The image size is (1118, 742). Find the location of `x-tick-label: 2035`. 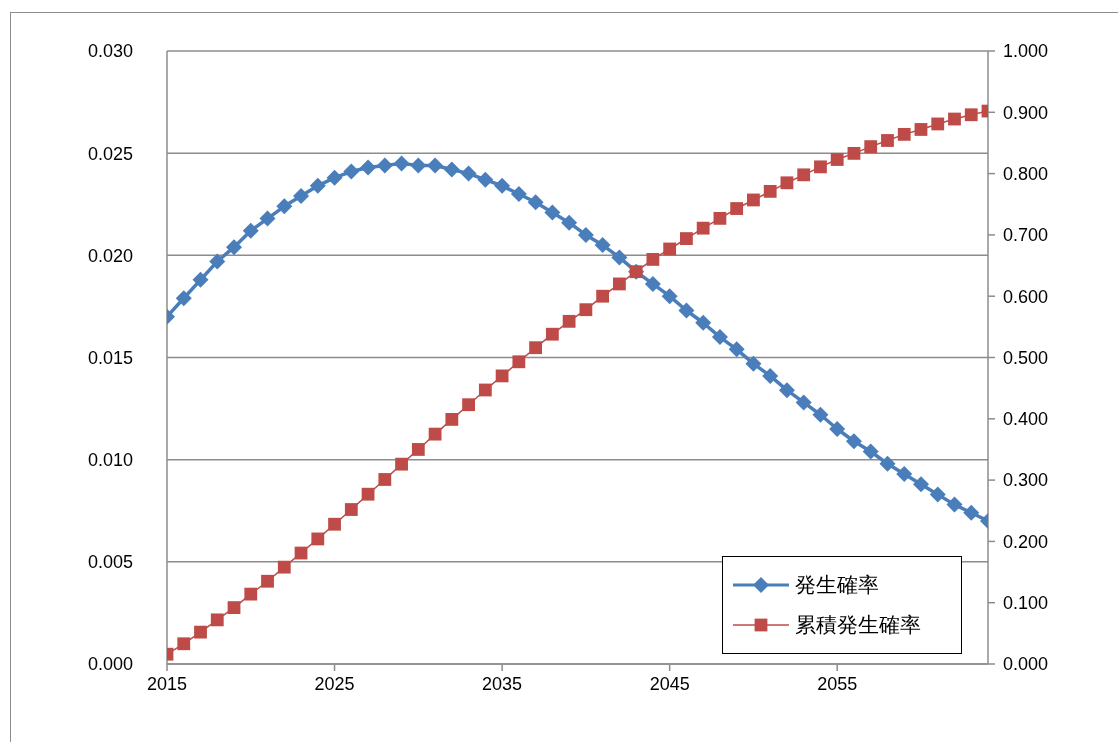

x-tick-label: 2035 is located at coordinates (502, 683).